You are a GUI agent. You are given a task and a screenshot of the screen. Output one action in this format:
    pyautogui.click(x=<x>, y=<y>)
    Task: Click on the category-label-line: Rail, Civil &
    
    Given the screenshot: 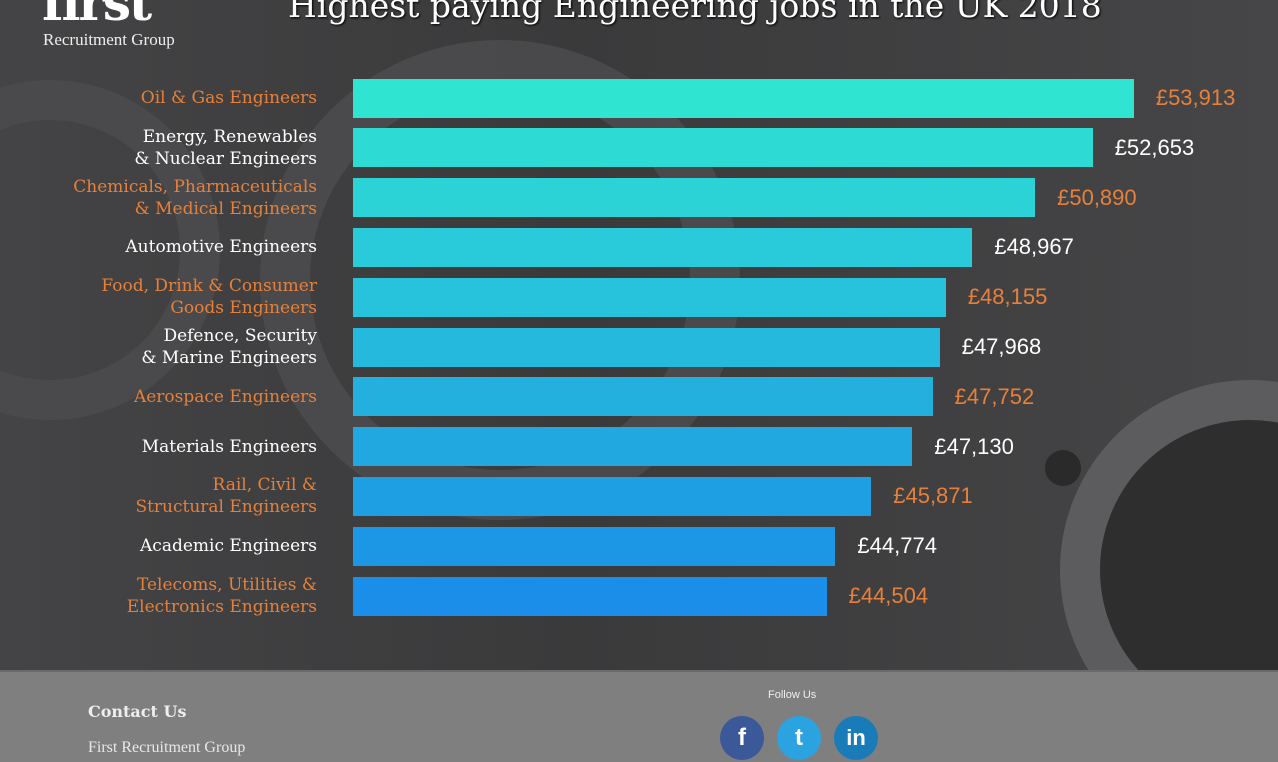 What is the action you would take?
    pyautogui.click(x=264, y=485)
    